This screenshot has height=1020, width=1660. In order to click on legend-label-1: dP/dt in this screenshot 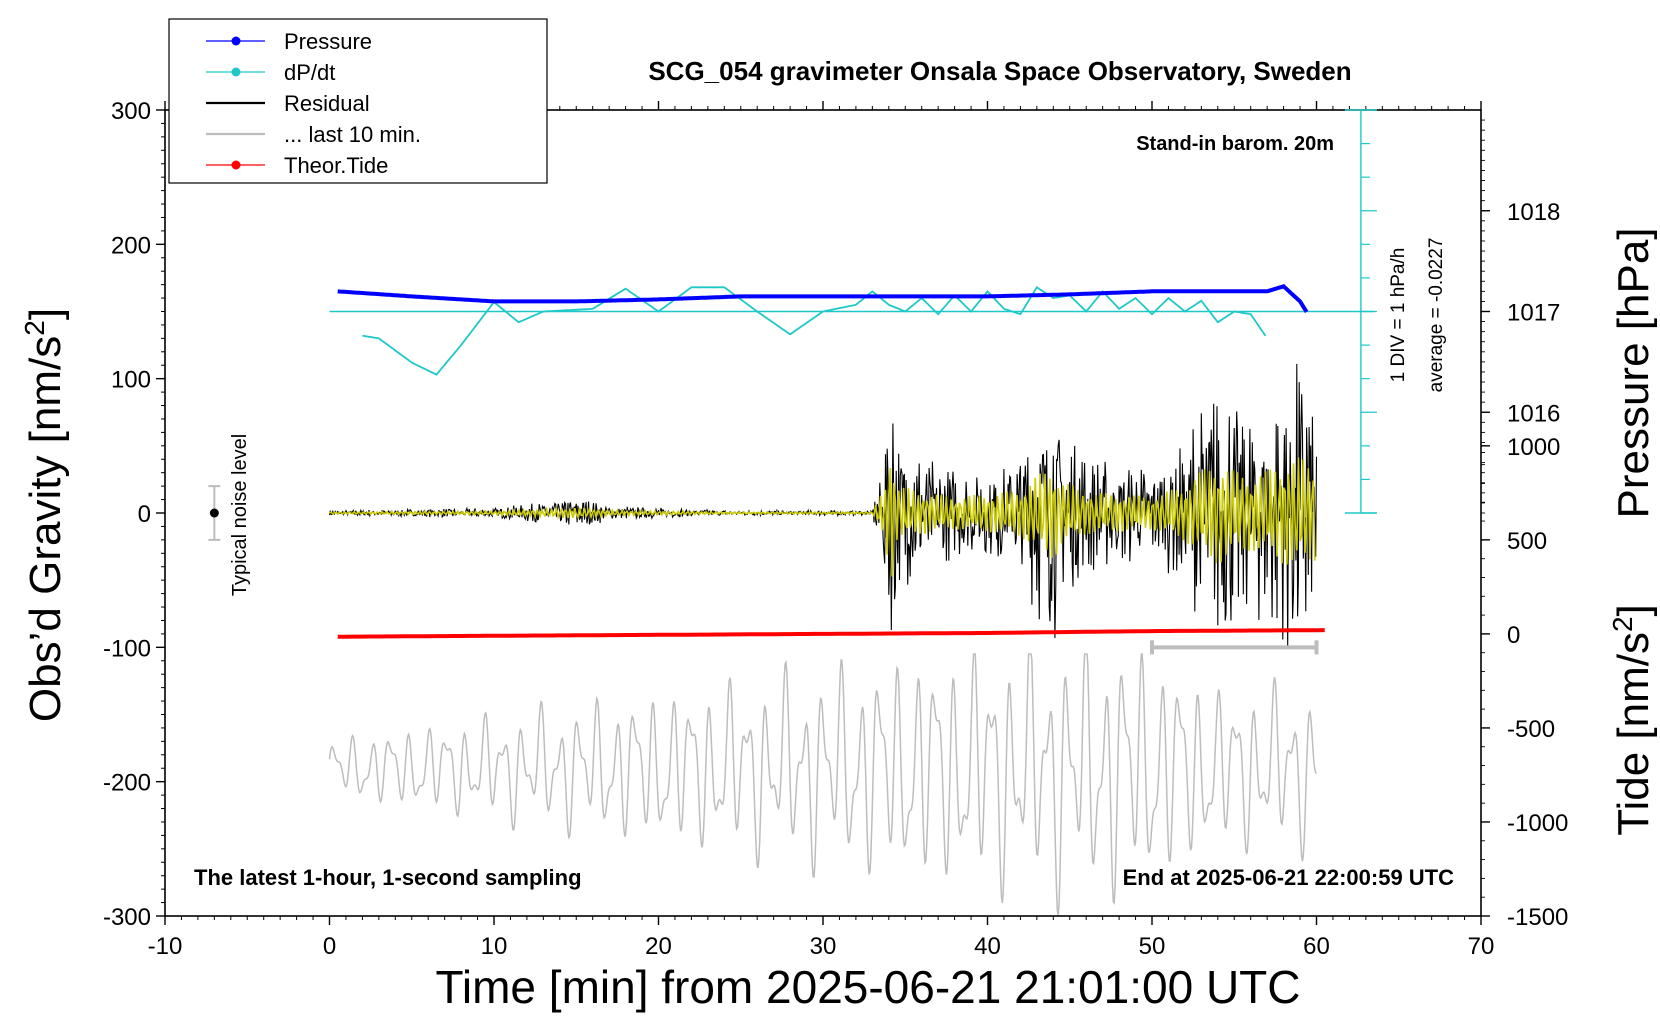, I will do `click(309, 72)`.